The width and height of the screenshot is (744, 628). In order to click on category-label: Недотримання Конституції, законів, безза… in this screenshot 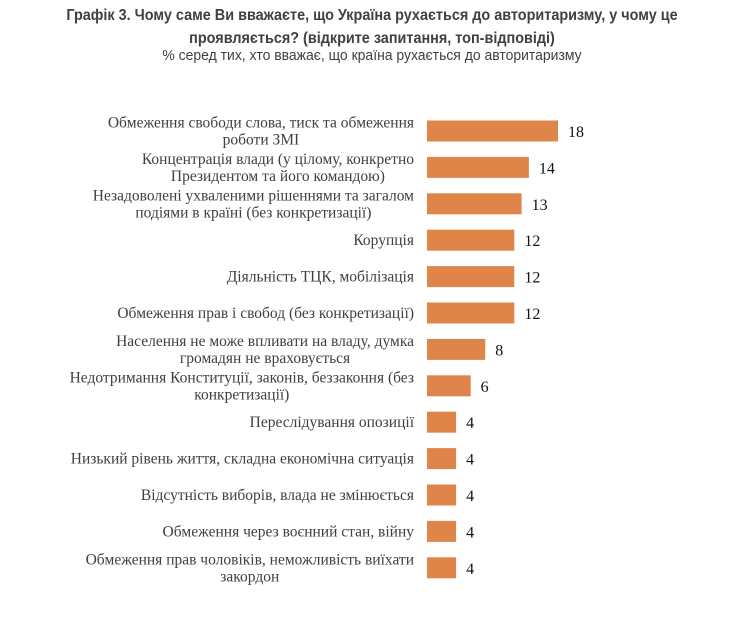, I will do `click(242, 377)`.